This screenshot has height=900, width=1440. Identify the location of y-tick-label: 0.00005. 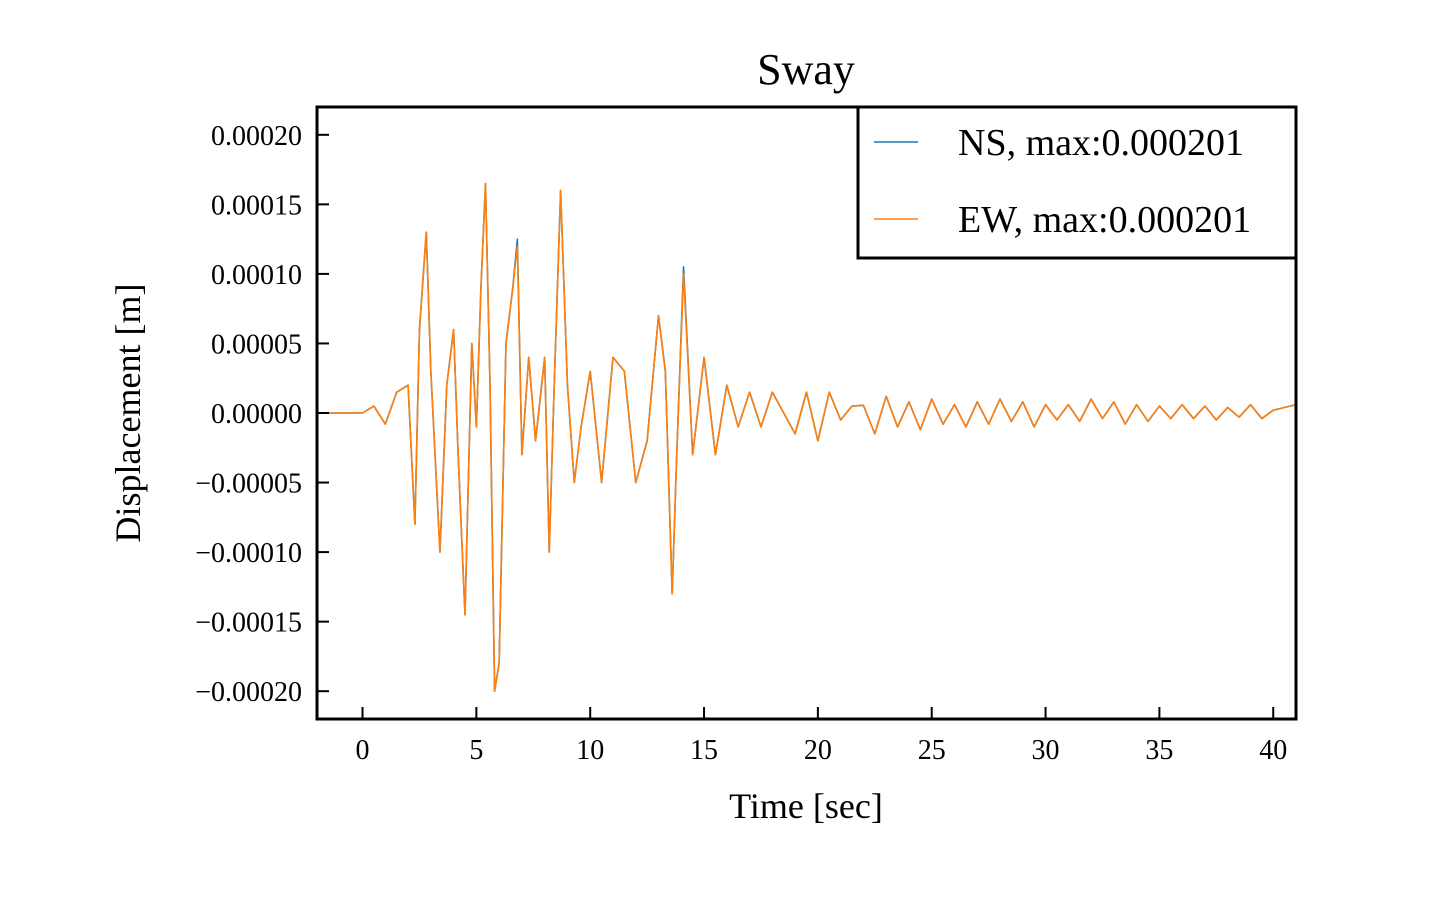
(256, 344).